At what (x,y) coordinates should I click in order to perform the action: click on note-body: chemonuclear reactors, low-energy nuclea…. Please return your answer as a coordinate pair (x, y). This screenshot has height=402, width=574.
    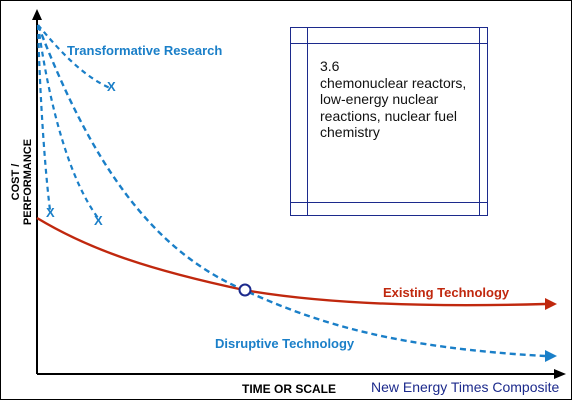
    Looking at the image, I should click on (393, 107).